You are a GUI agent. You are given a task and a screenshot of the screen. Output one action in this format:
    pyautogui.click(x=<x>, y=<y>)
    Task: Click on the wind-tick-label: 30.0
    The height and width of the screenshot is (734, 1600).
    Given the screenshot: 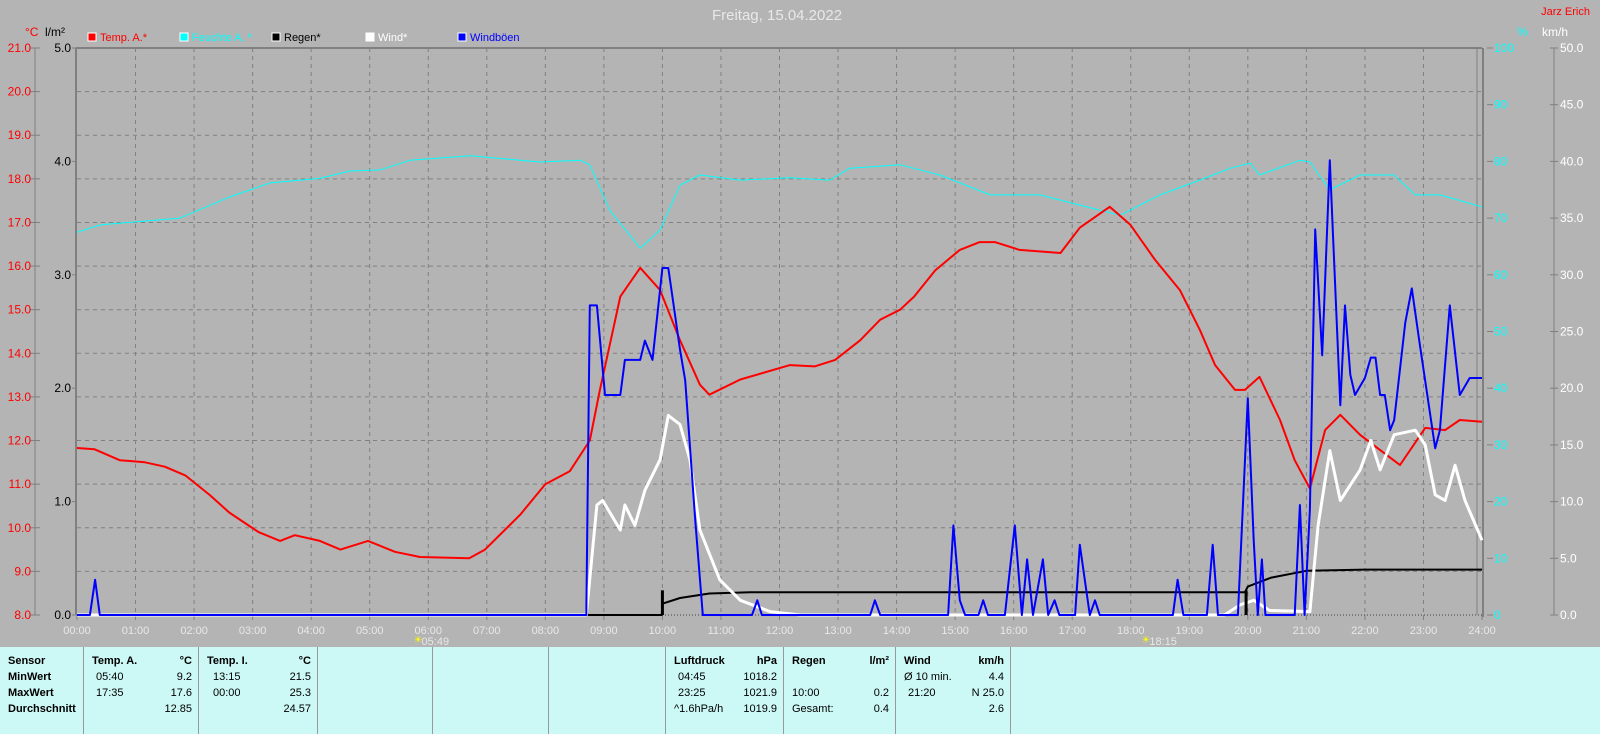 What is the action you would take?
    pyautogui.click(x=1572, y=275)
    